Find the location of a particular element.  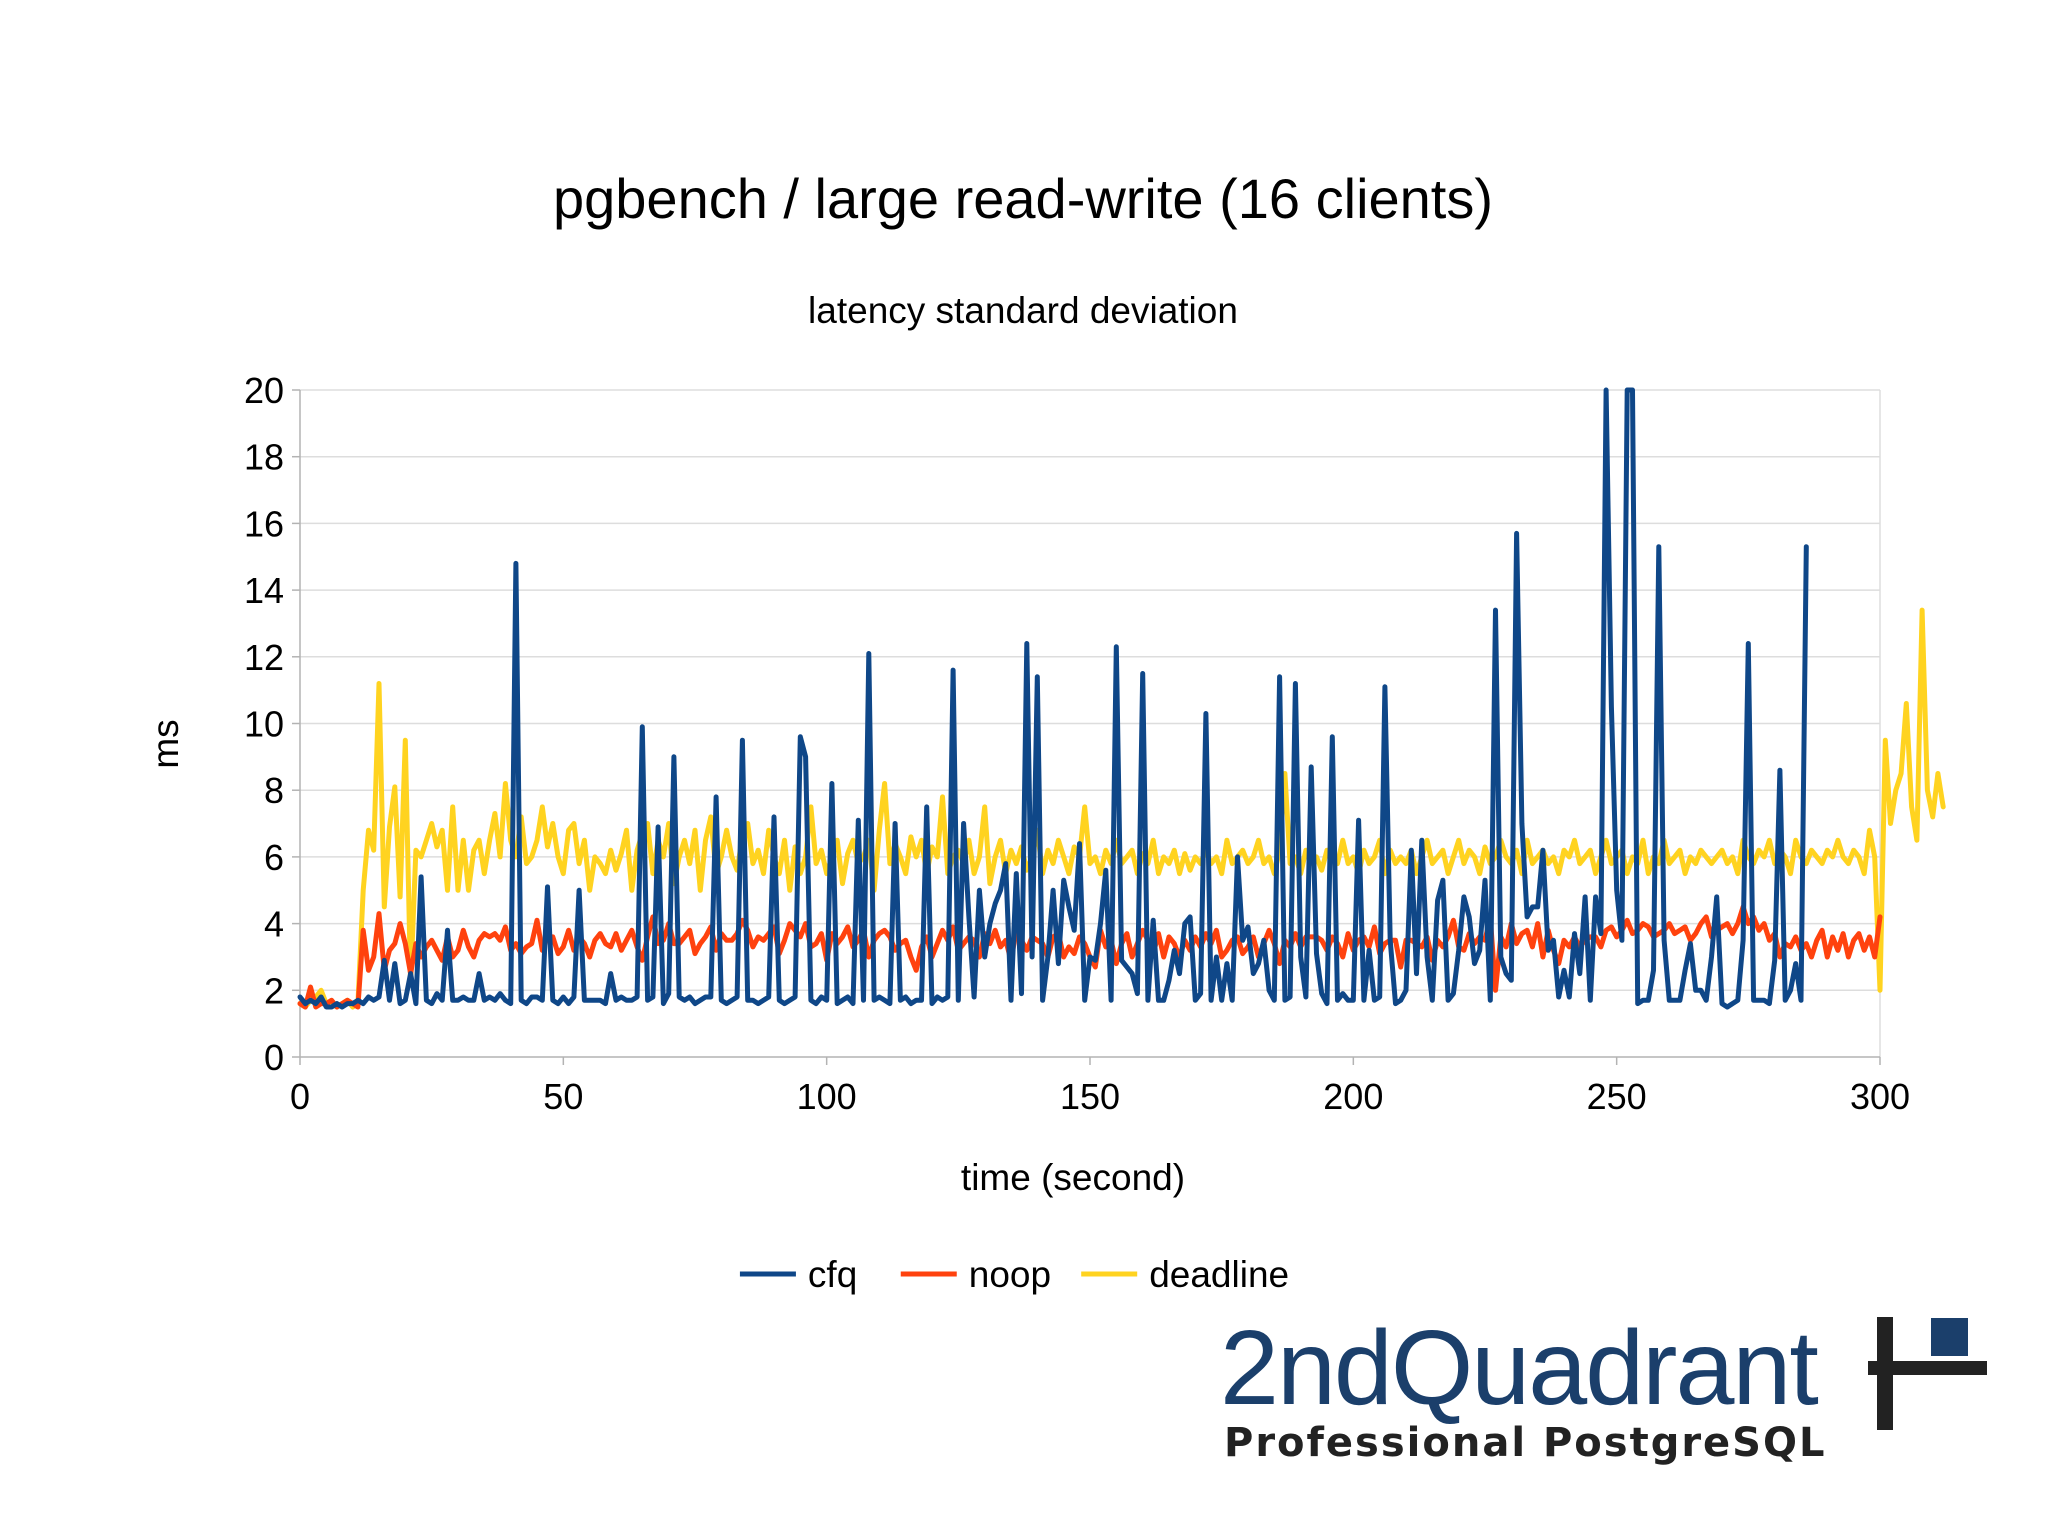

y-tick-label: 10 is located at coordinates (264, 724).